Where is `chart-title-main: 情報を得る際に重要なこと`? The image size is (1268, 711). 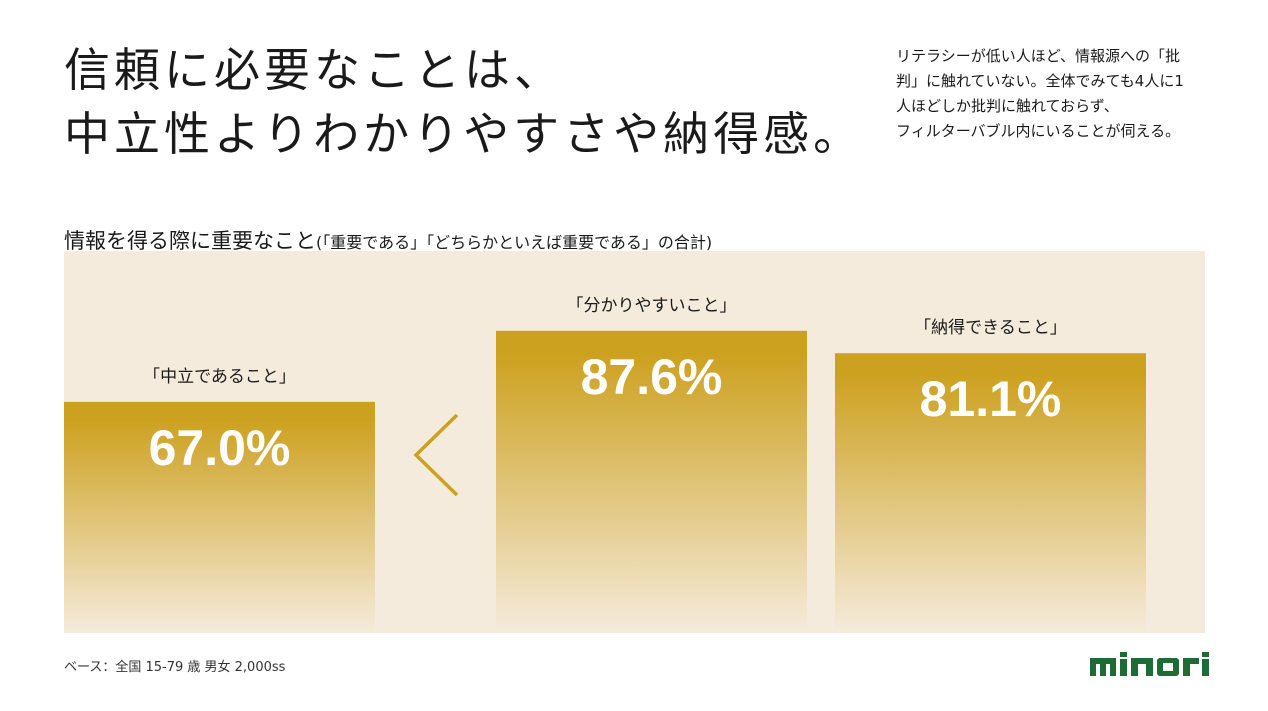 chart-title-main: 情報を得る際に重要なこと is located at coordinates (190, 241).